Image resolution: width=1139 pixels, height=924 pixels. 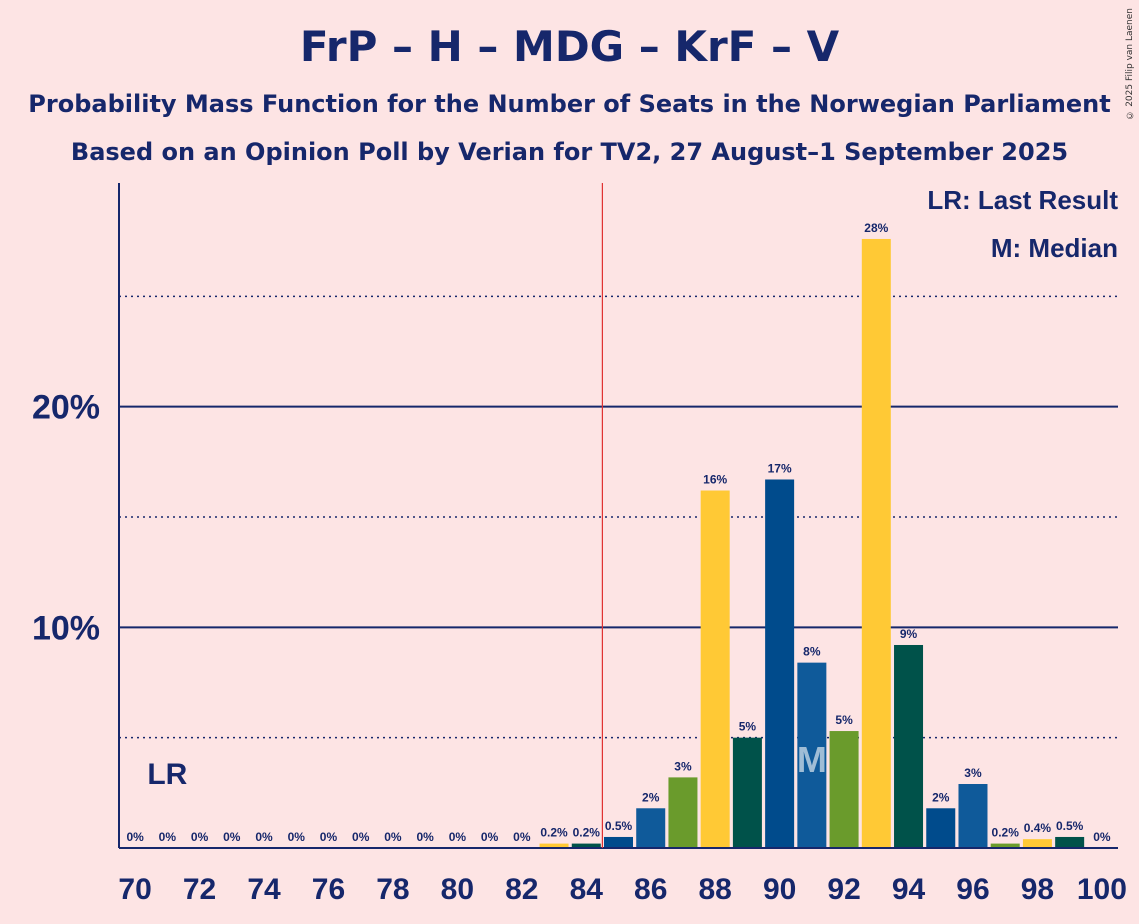 What do you see at coordinates (264, 889) in the screenshot?
I see `x-tick-label: 74` at bounding box center [264, 889].